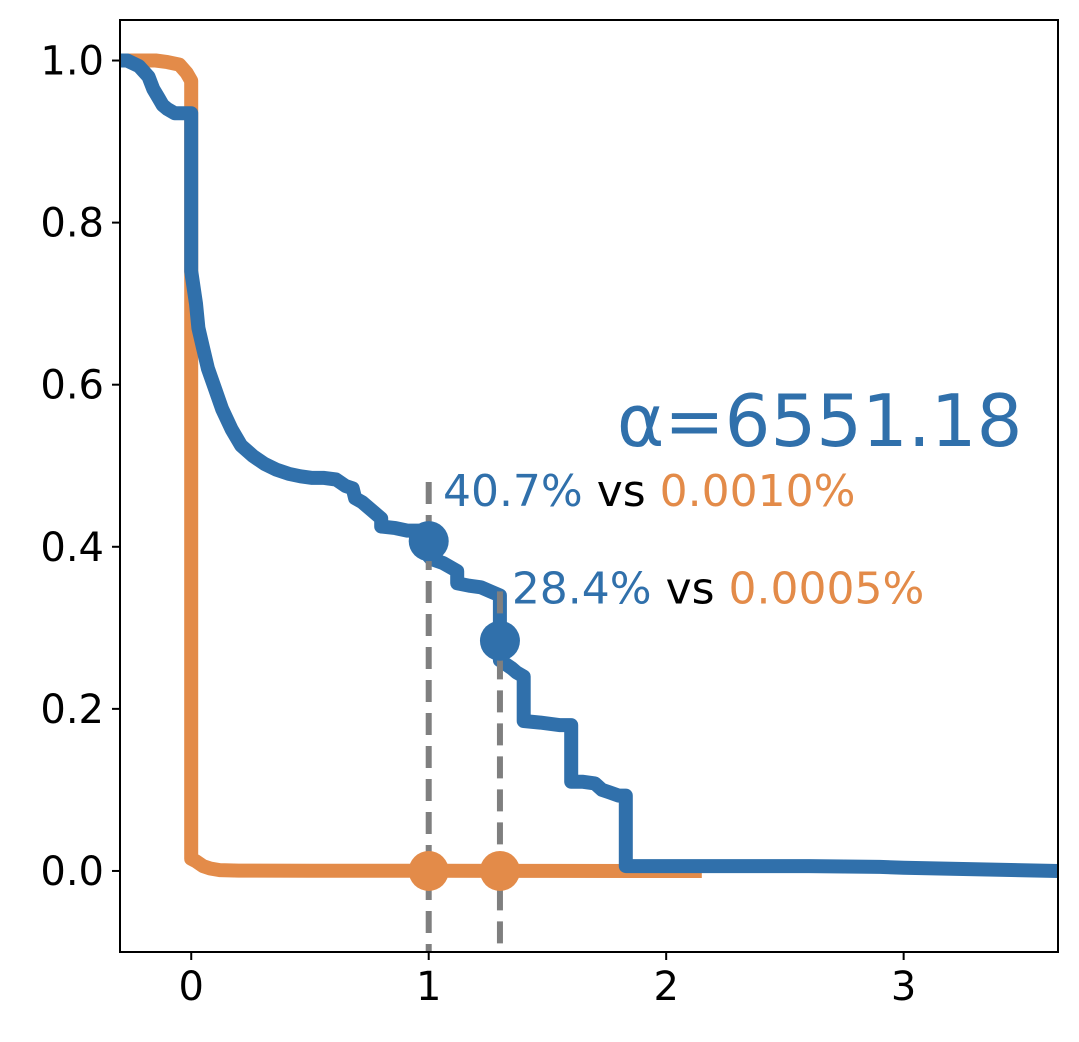 This screenshot has width=1079, height=1042. What do you see at coordinates (72, 62) in the screenshot?
I see `y-tick-label: 1.0` at bounding box center [72, 62].